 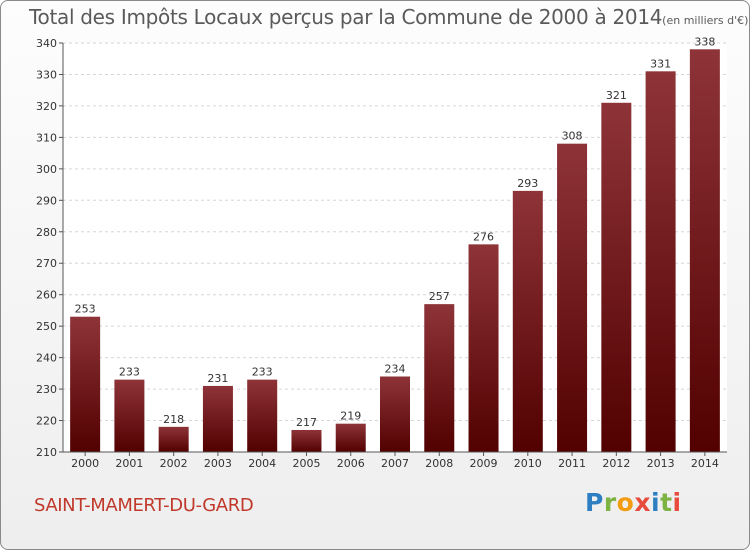 What do you see at coordinates (439, 296) in the screenshot?
I see `data-label-2008: 257` at bounding box center [439, 296].